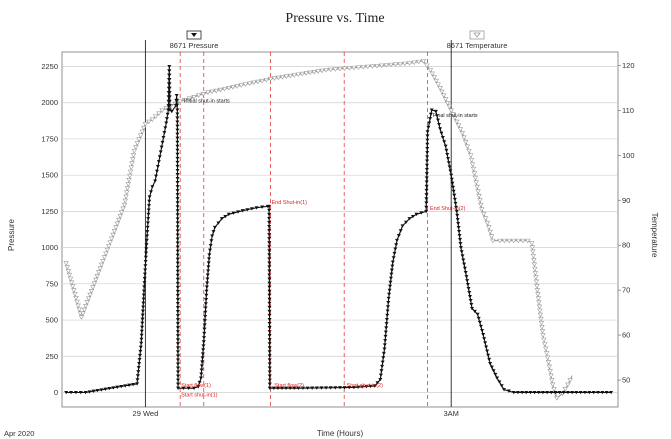  I want to click on temperature-cursor-marker, so click(477, 35).